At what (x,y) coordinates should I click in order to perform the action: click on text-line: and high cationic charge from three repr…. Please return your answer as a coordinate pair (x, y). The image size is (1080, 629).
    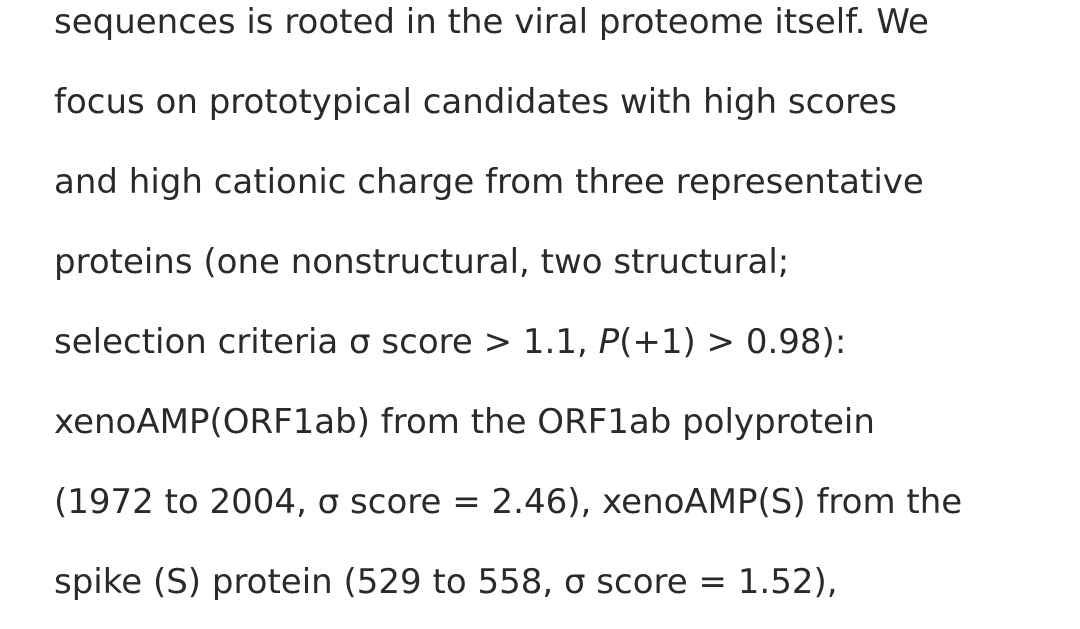
    Looking at the image, I should click on (489, 182).